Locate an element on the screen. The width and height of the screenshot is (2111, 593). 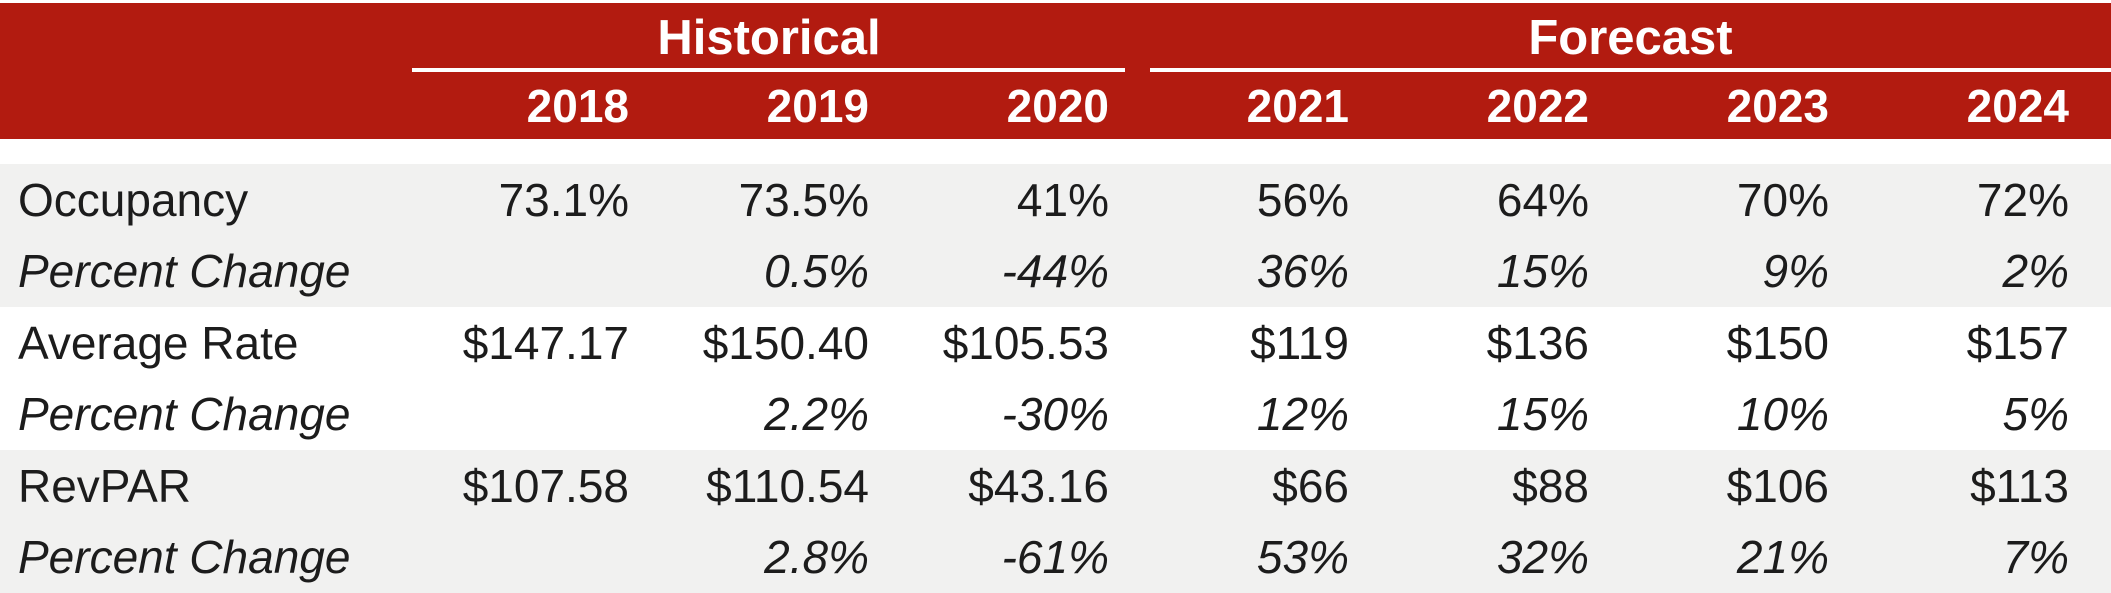
cell-occupancy-2022: 64% is located at coordinates (1542, 199).